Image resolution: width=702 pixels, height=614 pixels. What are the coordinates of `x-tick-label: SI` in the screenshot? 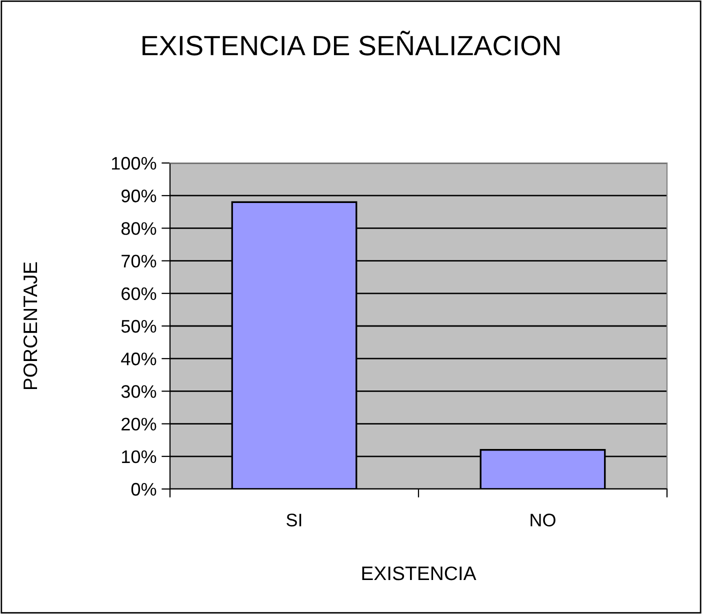 It's located at (294, 520).